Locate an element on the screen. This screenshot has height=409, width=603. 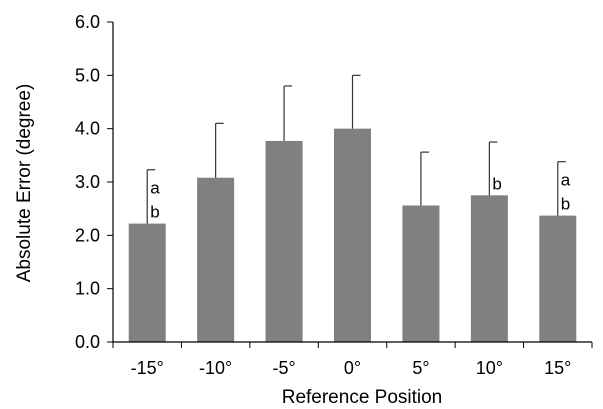
y-tick-label: 2.0 is located at coordinates (87, 235).